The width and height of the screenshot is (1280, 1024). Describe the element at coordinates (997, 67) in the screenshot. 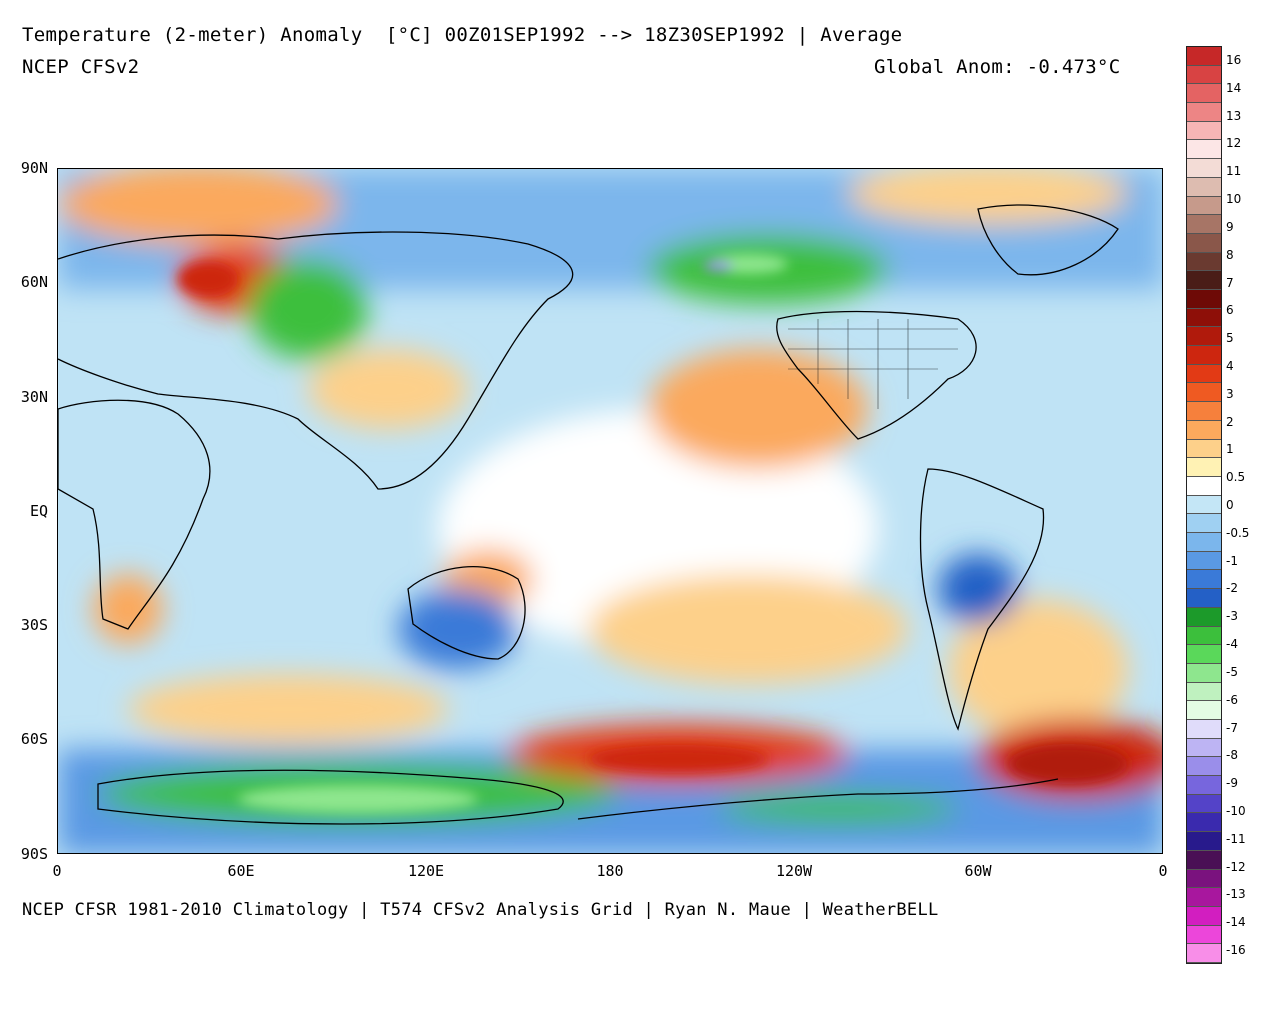

I see `global-anomaly-value: Global Anom: -0.473°C` at that location.